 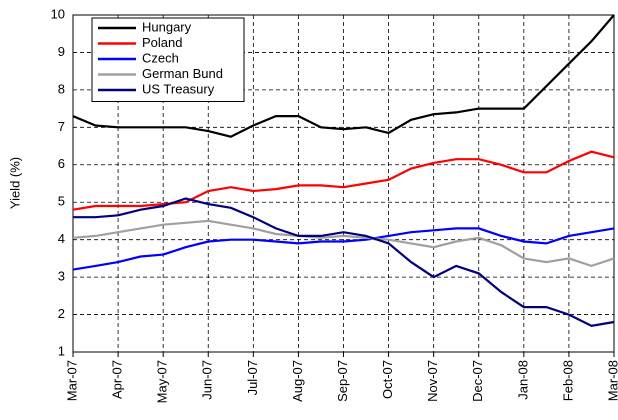 I want to click on x-tick-label: Dec-07, so click(x=477, y=381).